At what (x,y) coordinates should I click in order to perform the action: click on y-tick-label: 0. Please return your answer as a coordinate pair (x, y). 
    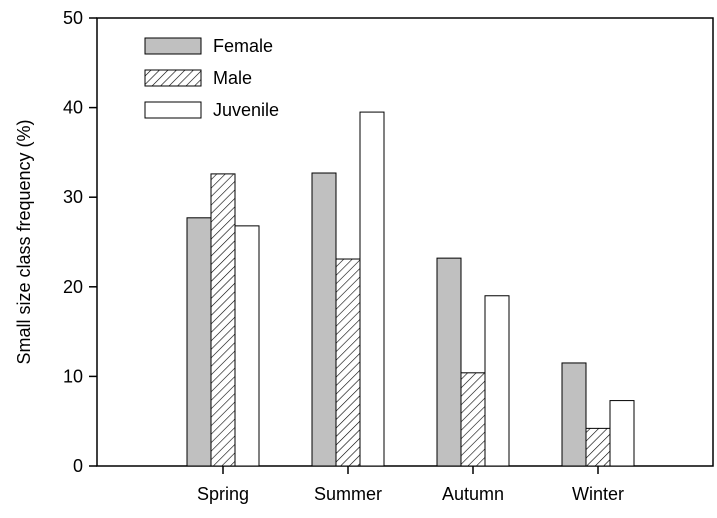
    Looking at the image, I should click on (78, 466).